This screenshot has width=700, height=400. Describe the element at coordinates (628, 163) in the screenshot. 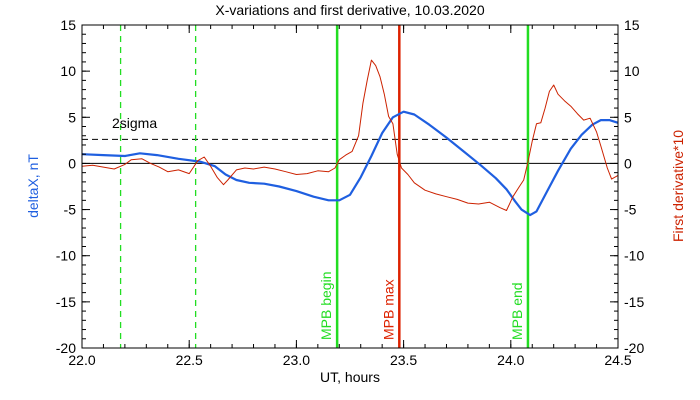

I see `y-right-tick-label: 0` at that location.